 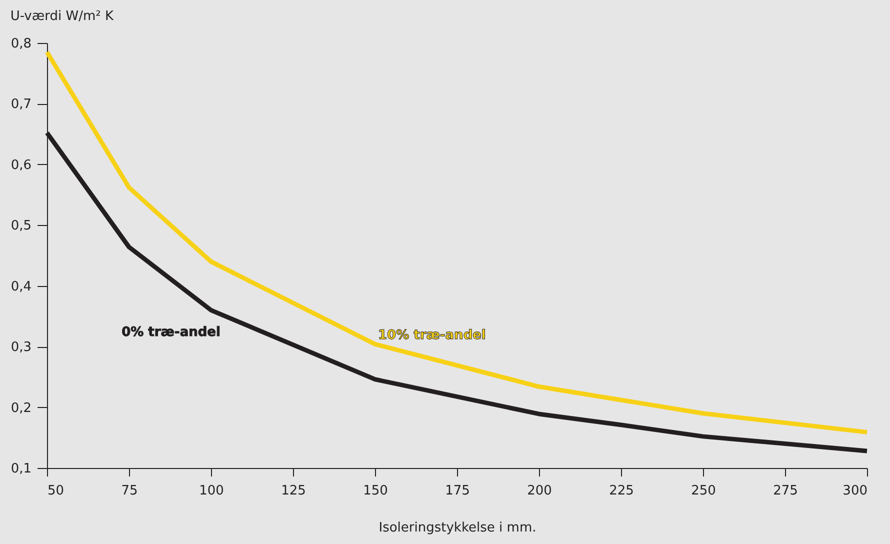 I want to click on y-tick-label: 0,8, so click(x=21, y=44).